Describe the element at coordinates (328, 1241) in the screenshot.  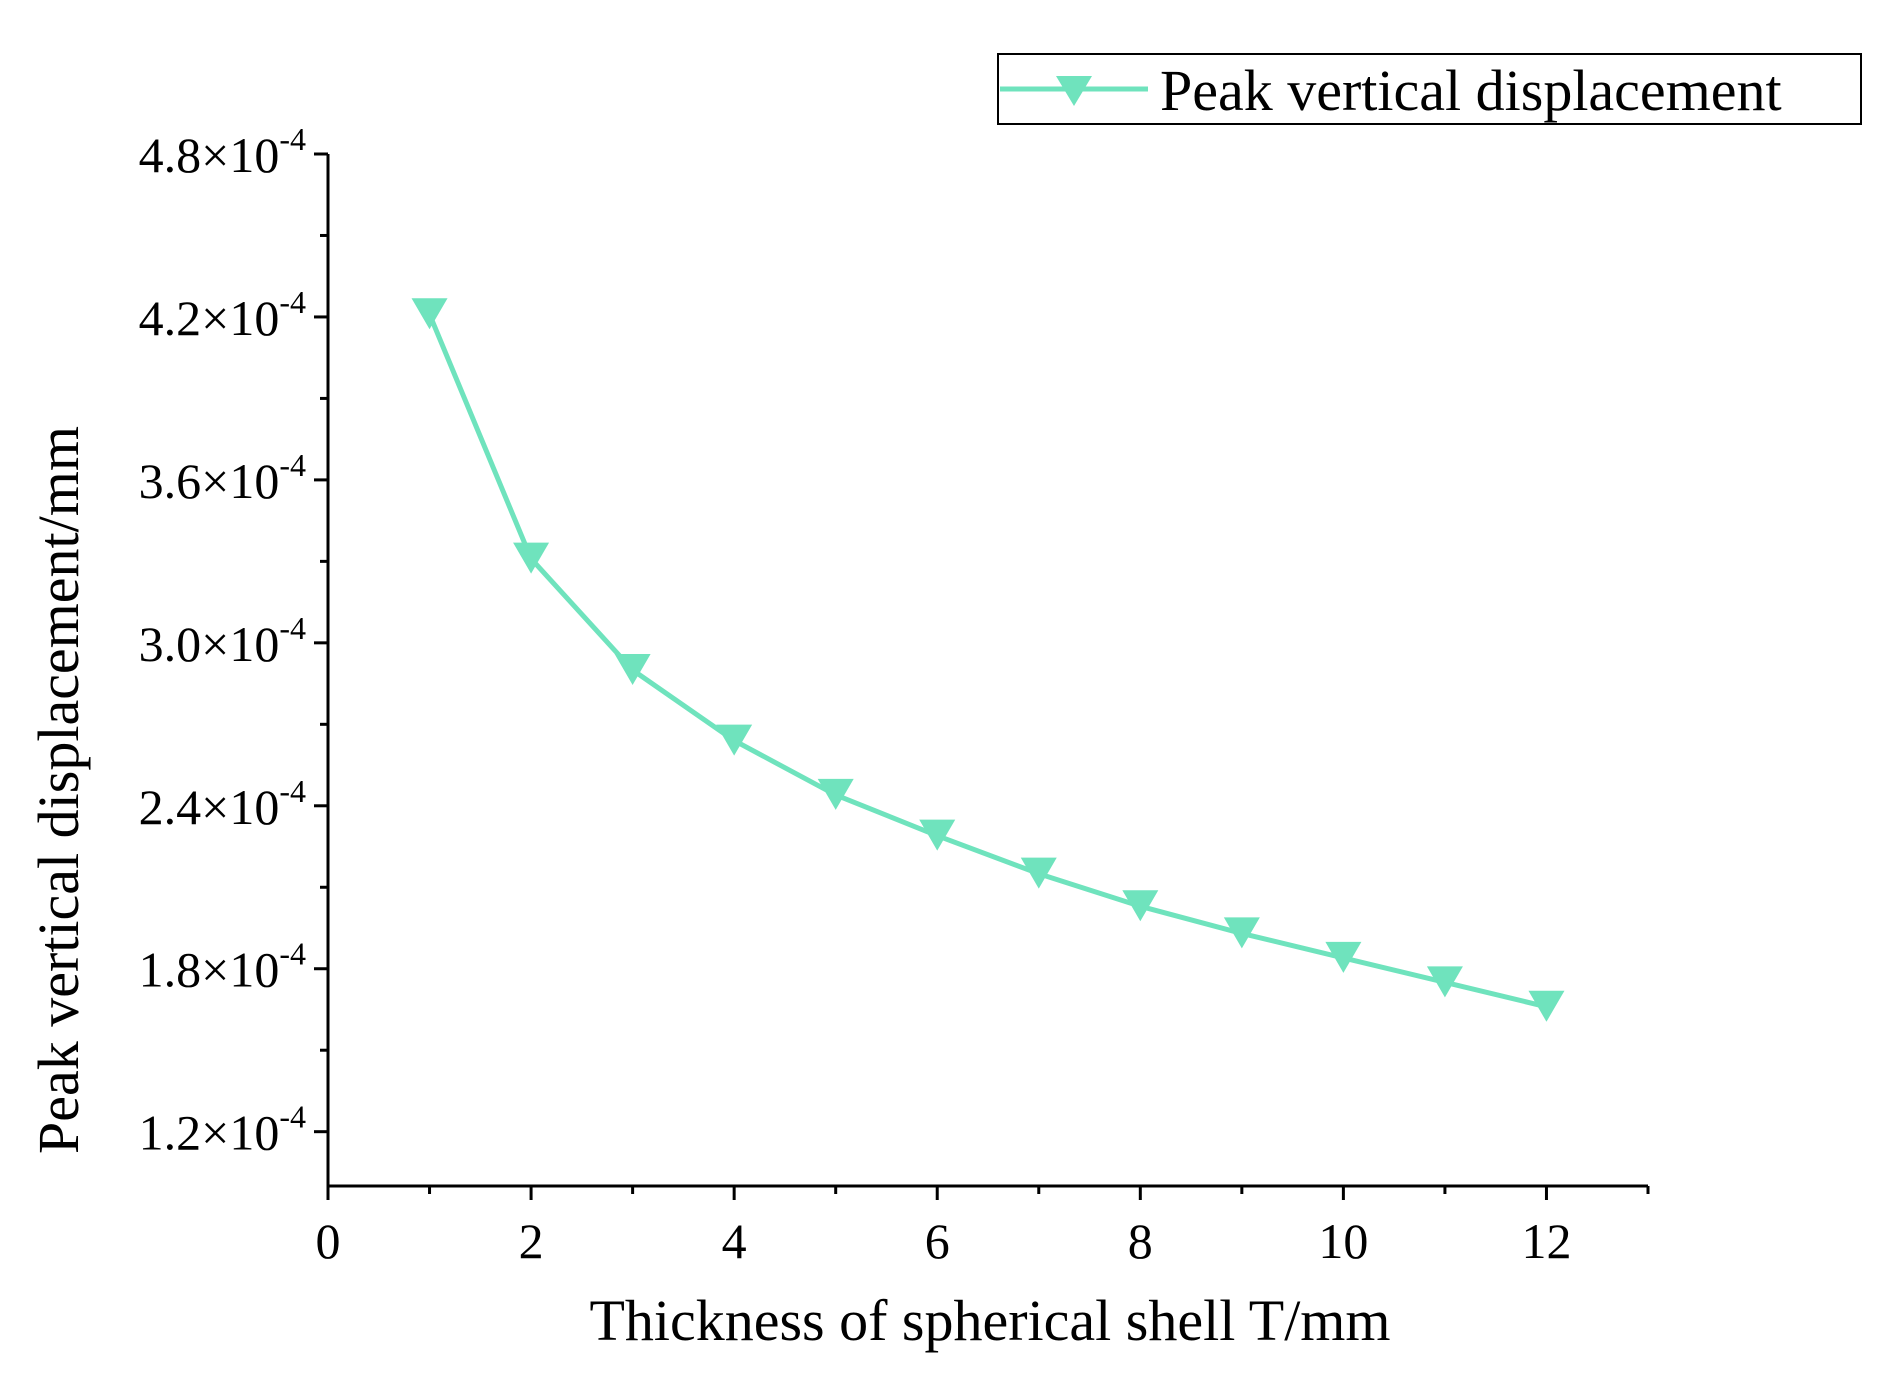
I see `x-tick-label: 0` at that location.